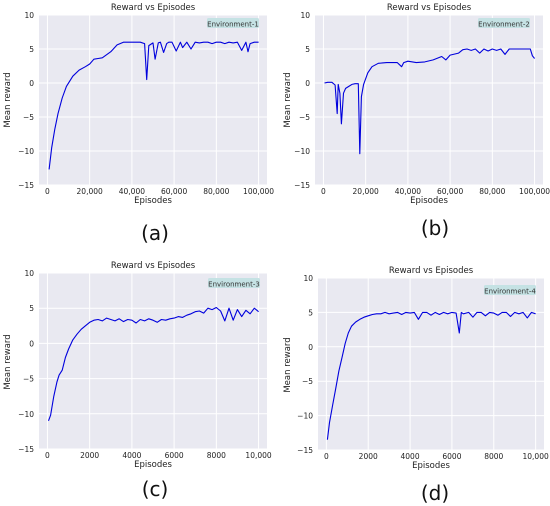 This screenshot has width=550, height=506. Describe the element at coordinates (435, 493) in the screenshot. I see `panel-caption: (d)` at that location.